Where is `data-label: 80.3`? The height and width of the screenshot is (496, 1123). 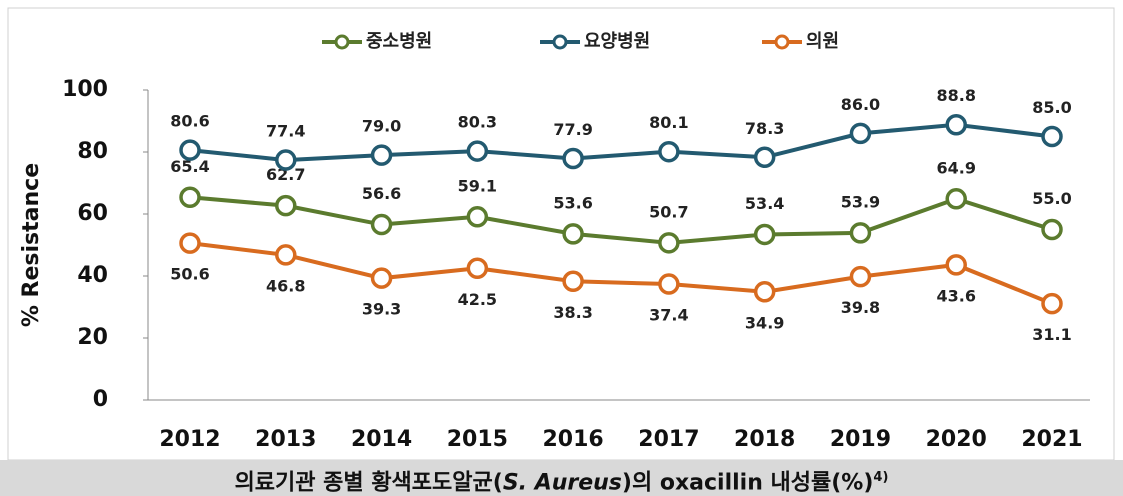
data-label: 80.3 is located at coordinates (477, 122).